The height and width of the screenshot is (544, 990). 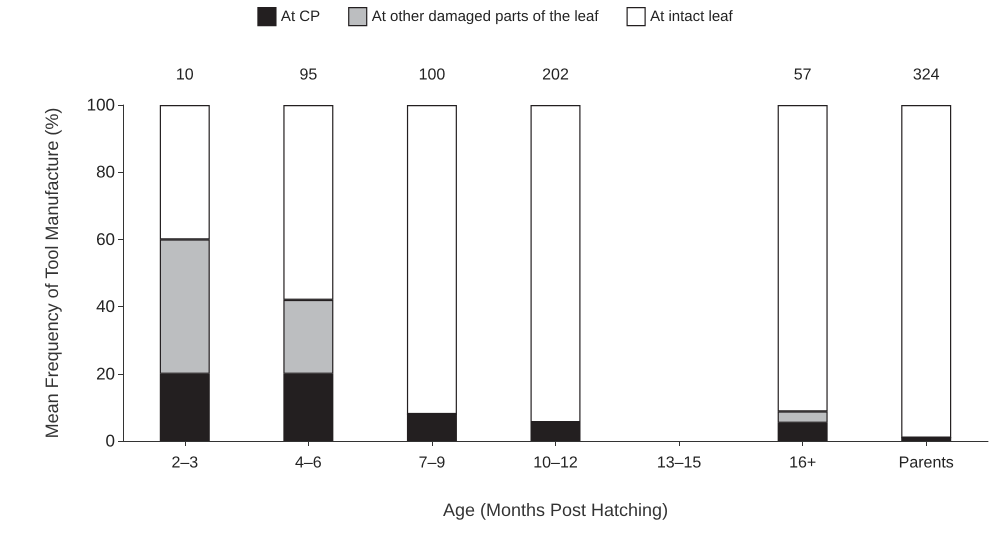 I want to click on annotation: 57, so click(x=803, y=75).